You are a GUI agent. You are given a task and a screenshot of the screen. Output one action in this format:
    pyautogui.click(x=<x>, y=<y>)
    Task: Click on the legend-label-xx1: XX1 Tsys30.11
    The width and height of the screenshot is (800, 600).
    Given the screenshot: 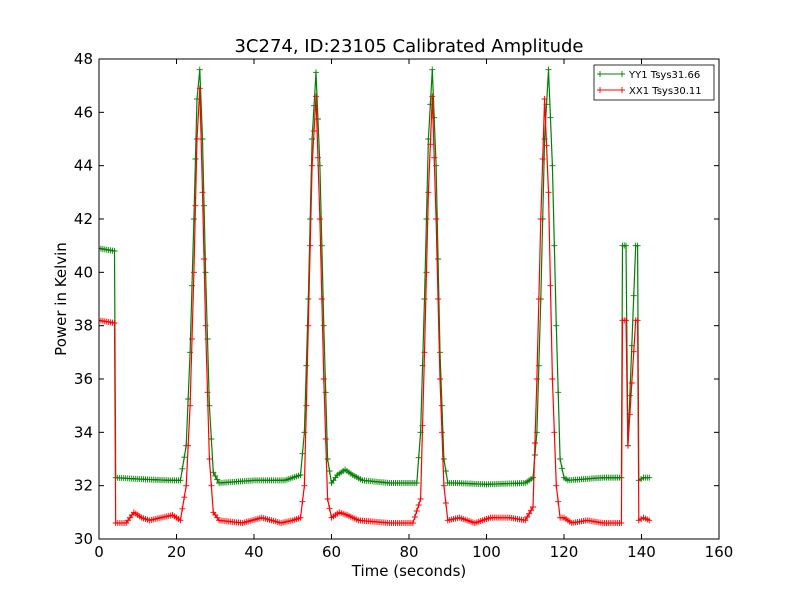 What is the action you would take?
    pyautogui.click(x=665, y=91)
    